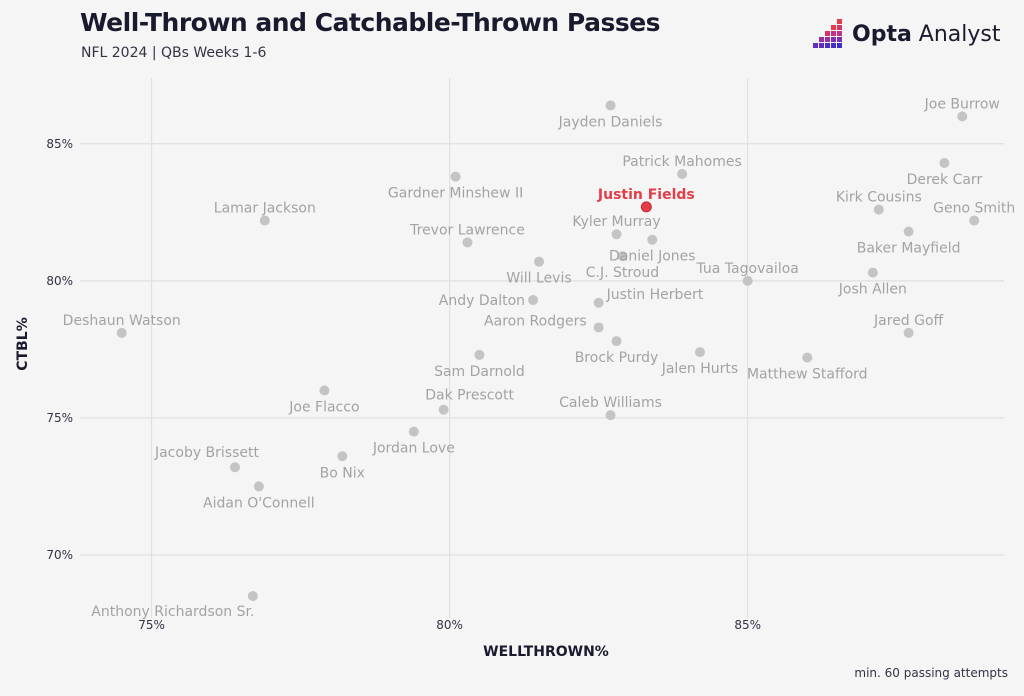  What do you see at coordinates (259, 503) in the screenshot?
I see `label-aidan-o-connell: Aidan O'Connell` at bounding box center [259, 503].